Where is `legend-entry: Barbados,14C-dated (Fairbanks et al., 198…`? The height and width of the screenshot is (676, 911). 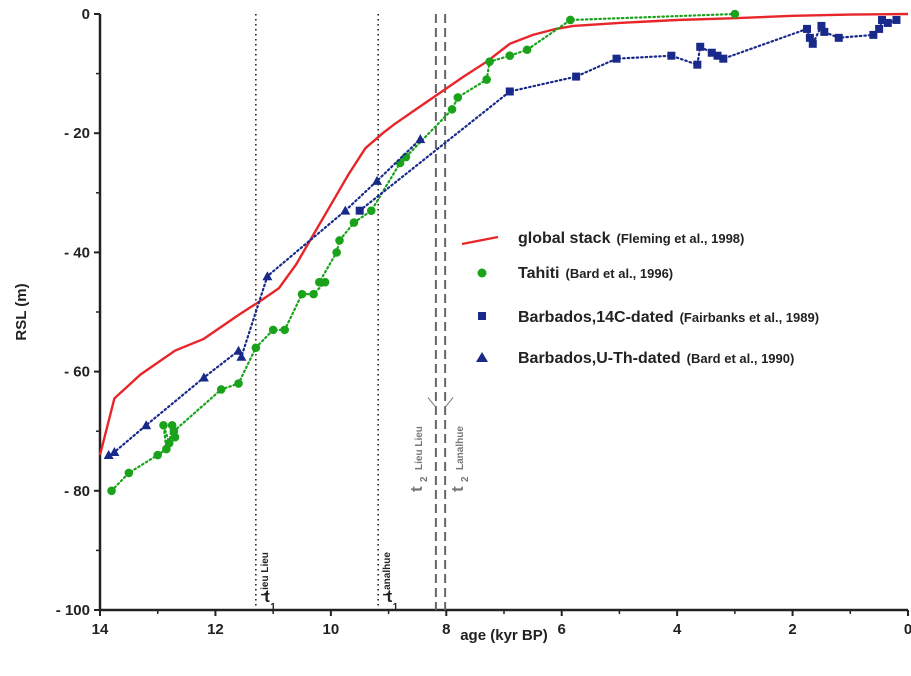 legend-entry: Barbados,14C-dated (Fairbanks et al., 198… is located at coordinates (668, 317).